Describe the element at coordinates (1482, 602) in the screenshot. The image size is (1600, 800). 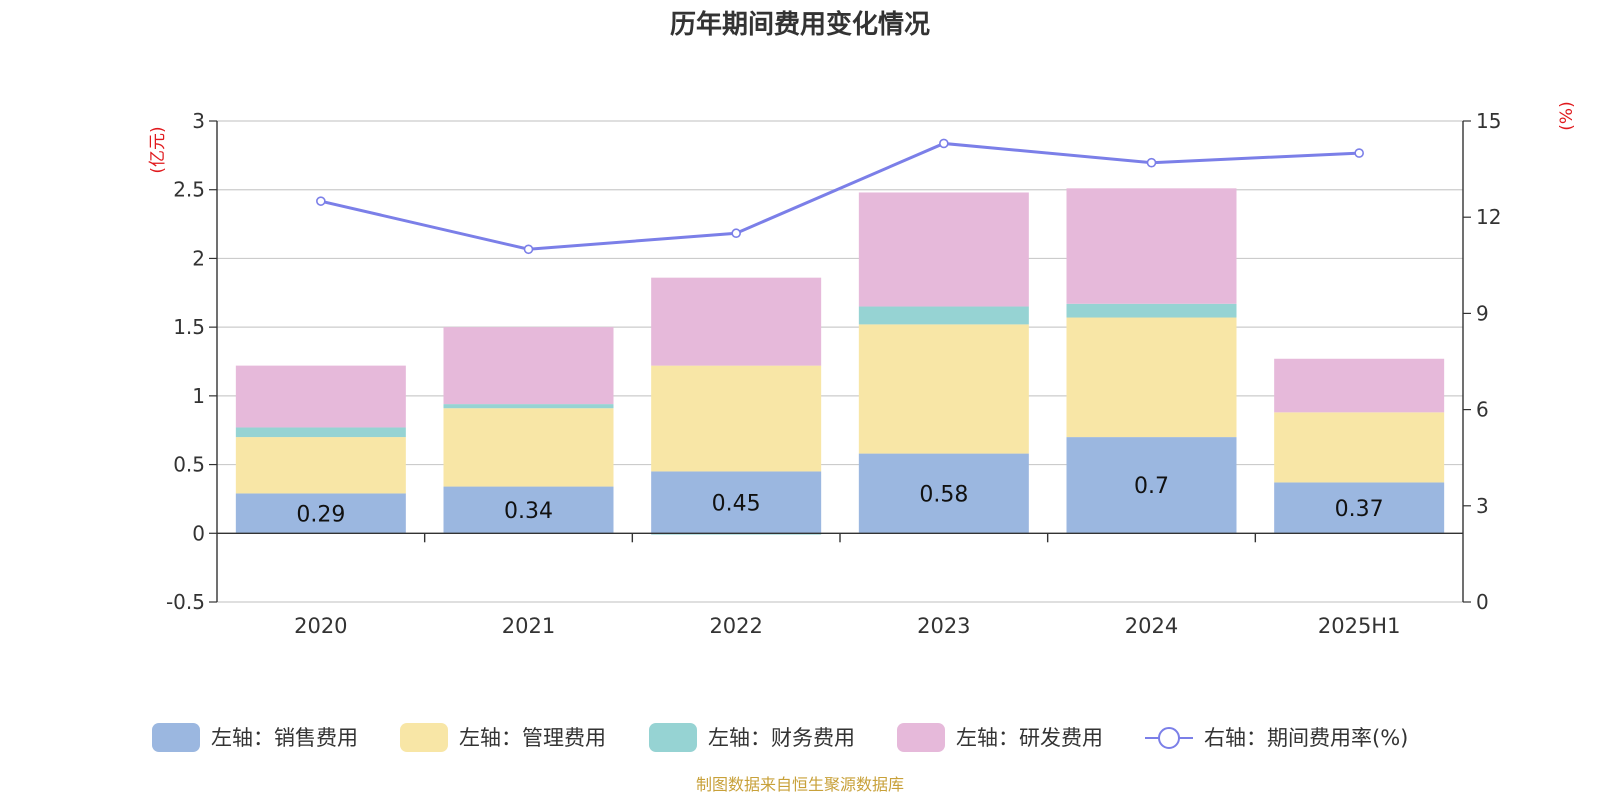
I see `right-tick-label: 0` at that location.